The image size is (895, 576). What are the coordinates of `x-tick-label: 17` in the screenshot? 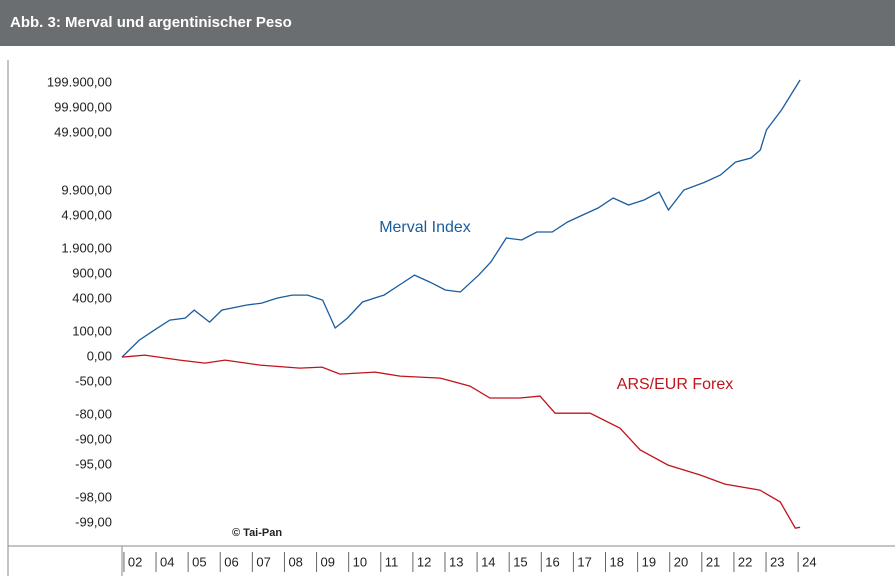 It's located at (584, 561).